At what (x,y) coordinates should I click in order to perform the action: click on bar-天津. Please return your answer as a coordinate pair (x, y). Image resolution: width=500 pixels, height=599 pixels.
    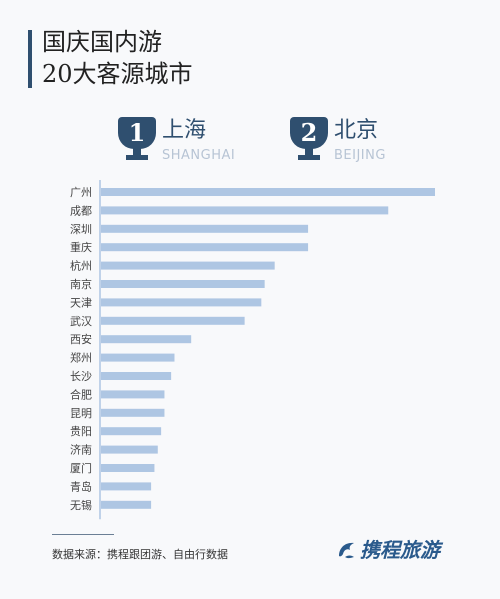
    Looking at the image, I should click on (181, 302).